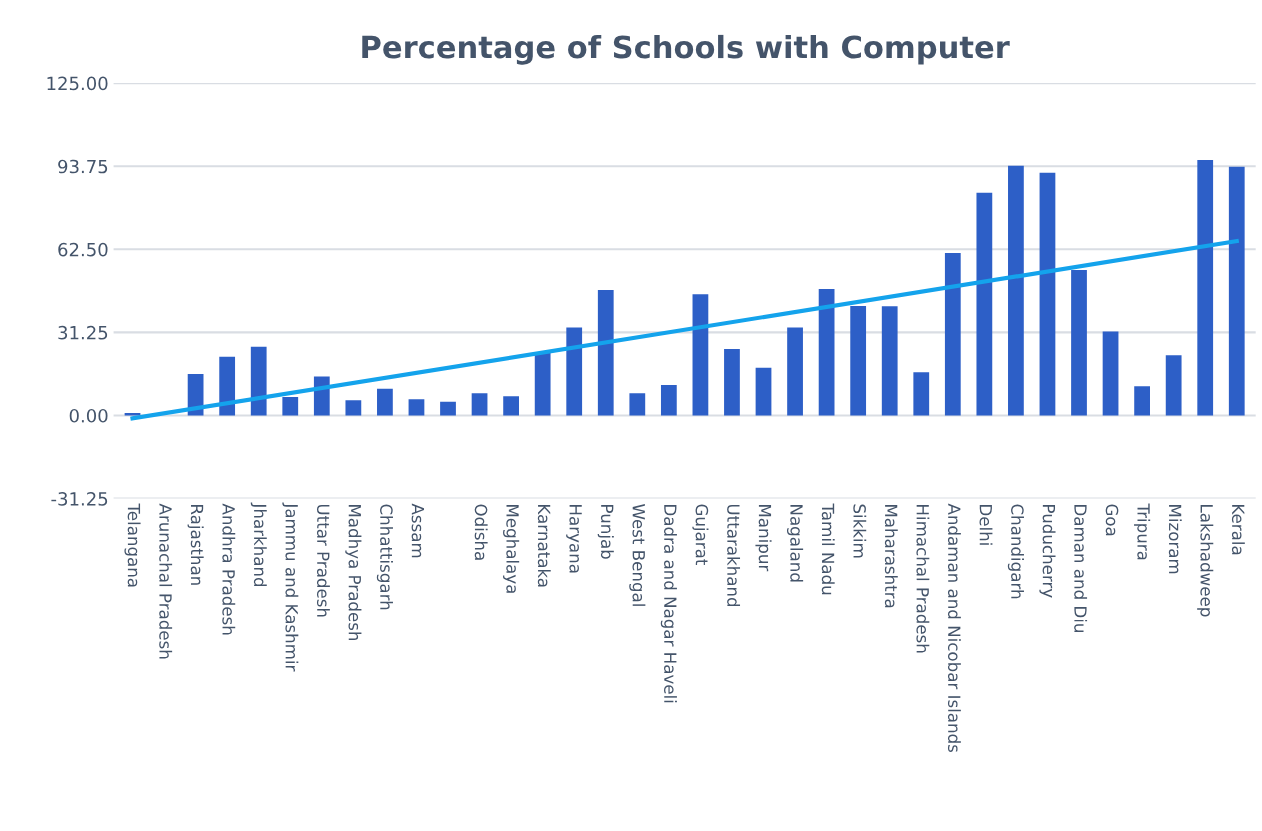 Image resolution: width=1262 pixels, height=831 pixels. Describe the element at coordinates (668, 604) in the screenshot. I see `x-tick-label: Dadra and Nagar Haveli` at that location.